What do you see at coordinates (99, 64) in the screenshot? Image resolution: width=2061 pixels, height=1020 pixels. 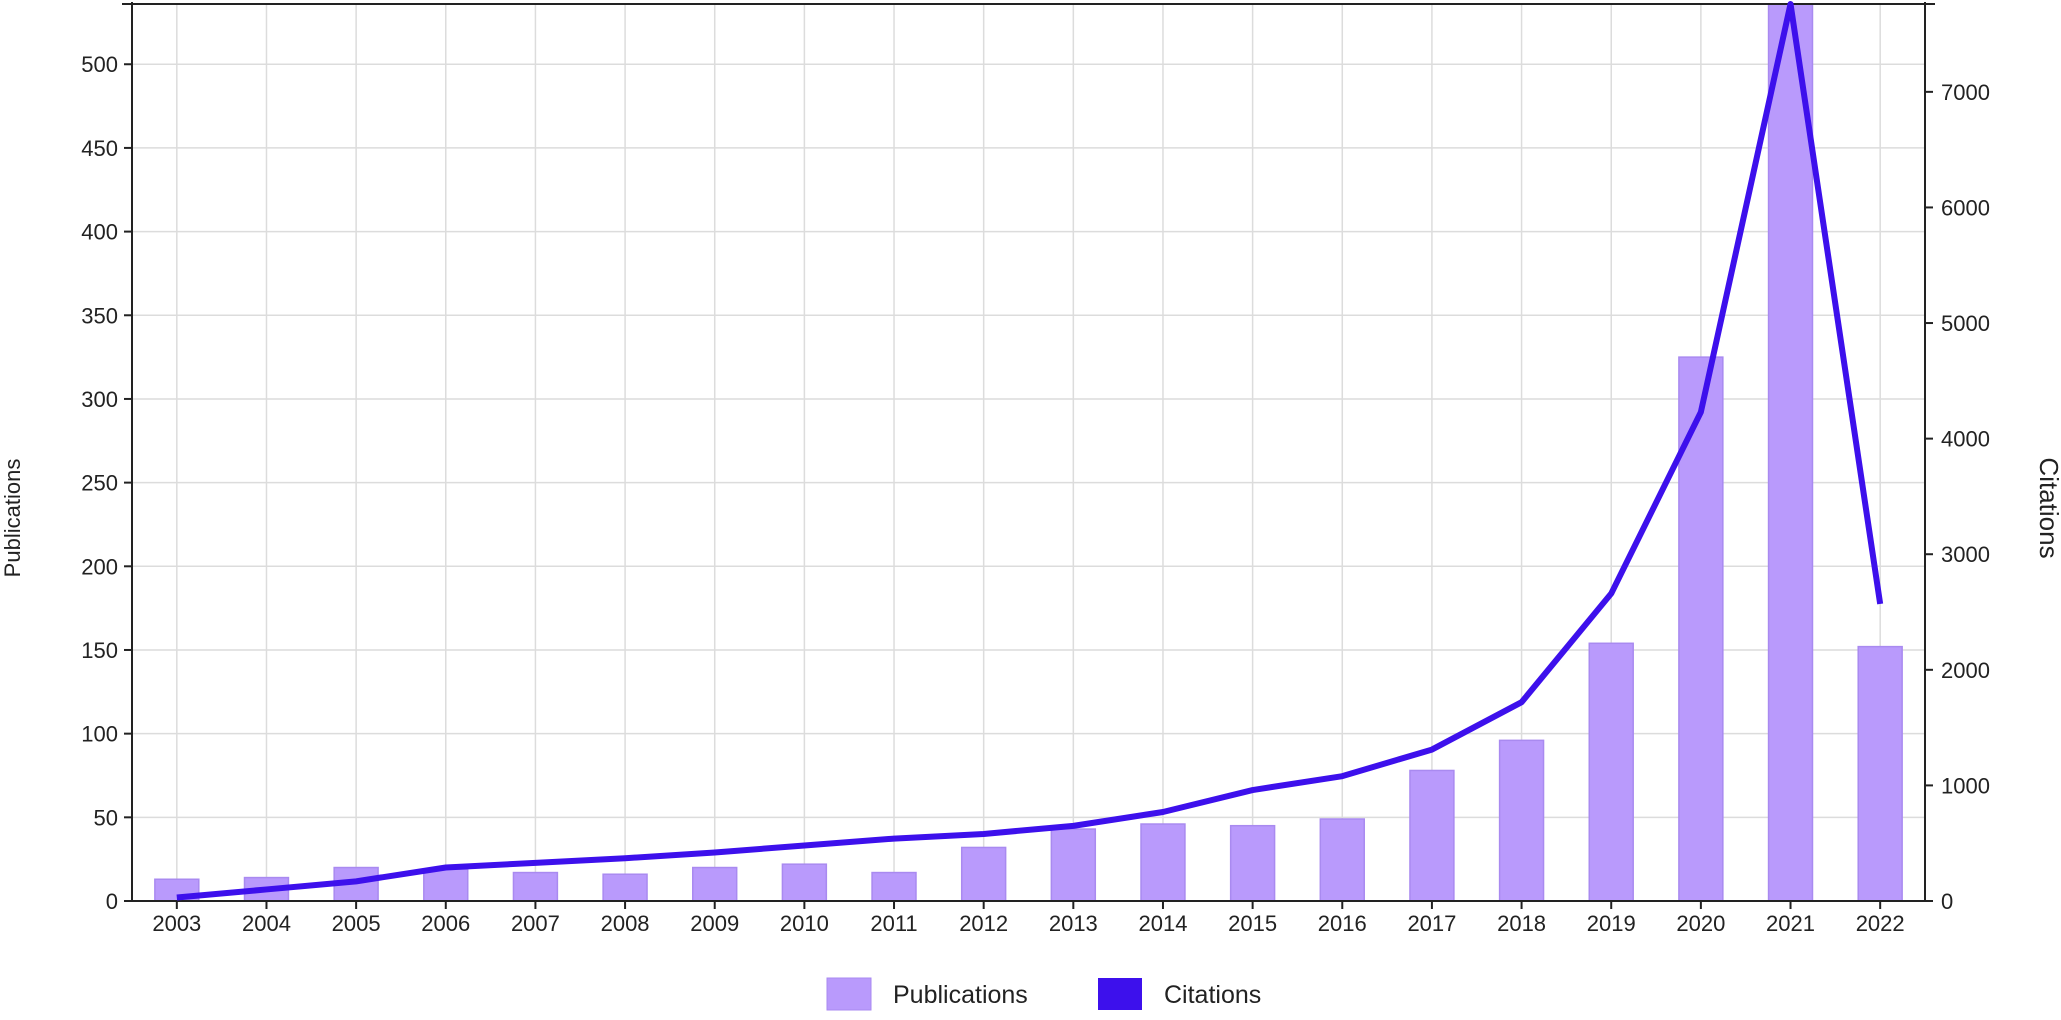 I see `y-left-tick-label: 500` at bounding box center [99, 64].